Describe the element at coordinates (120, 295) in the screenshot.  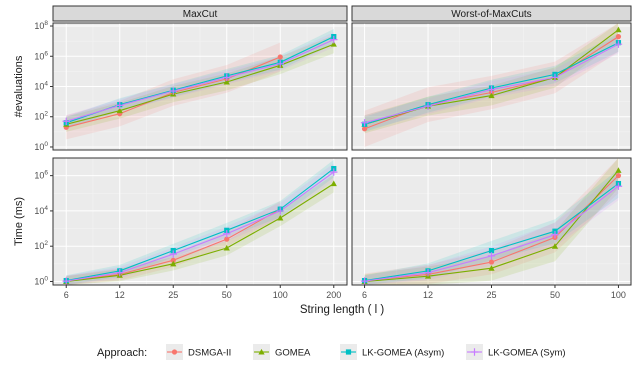
I see `x-tick-label: 12` at that location.